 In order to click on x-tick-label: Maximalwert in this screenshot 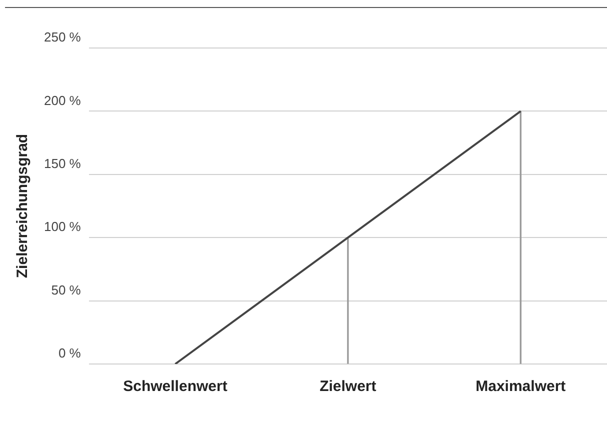, I will do `click(521, 387)`.